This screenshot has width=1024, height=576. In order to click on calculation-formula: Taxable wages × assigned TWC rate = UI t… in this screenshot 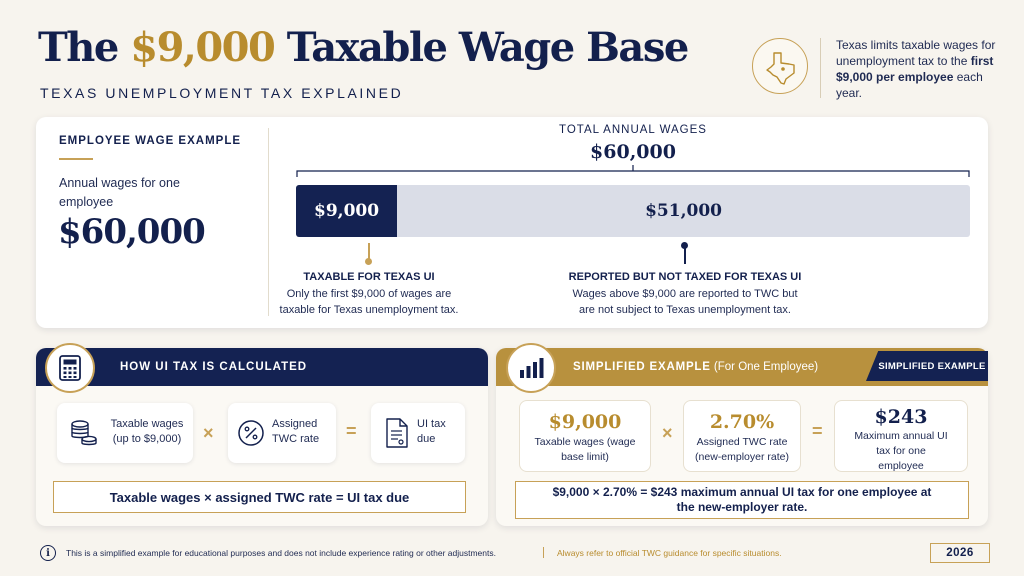, I will do `click(259, 497)`.